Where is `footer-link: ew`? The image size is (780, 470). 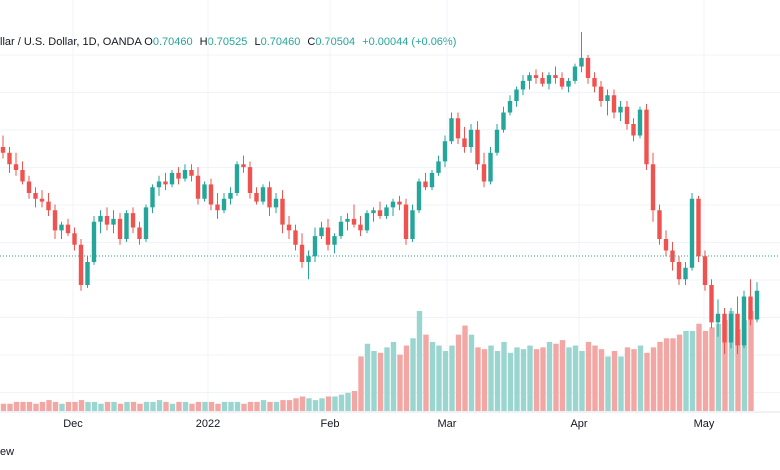
footer-link: ew is located at coordinates (7, 452).